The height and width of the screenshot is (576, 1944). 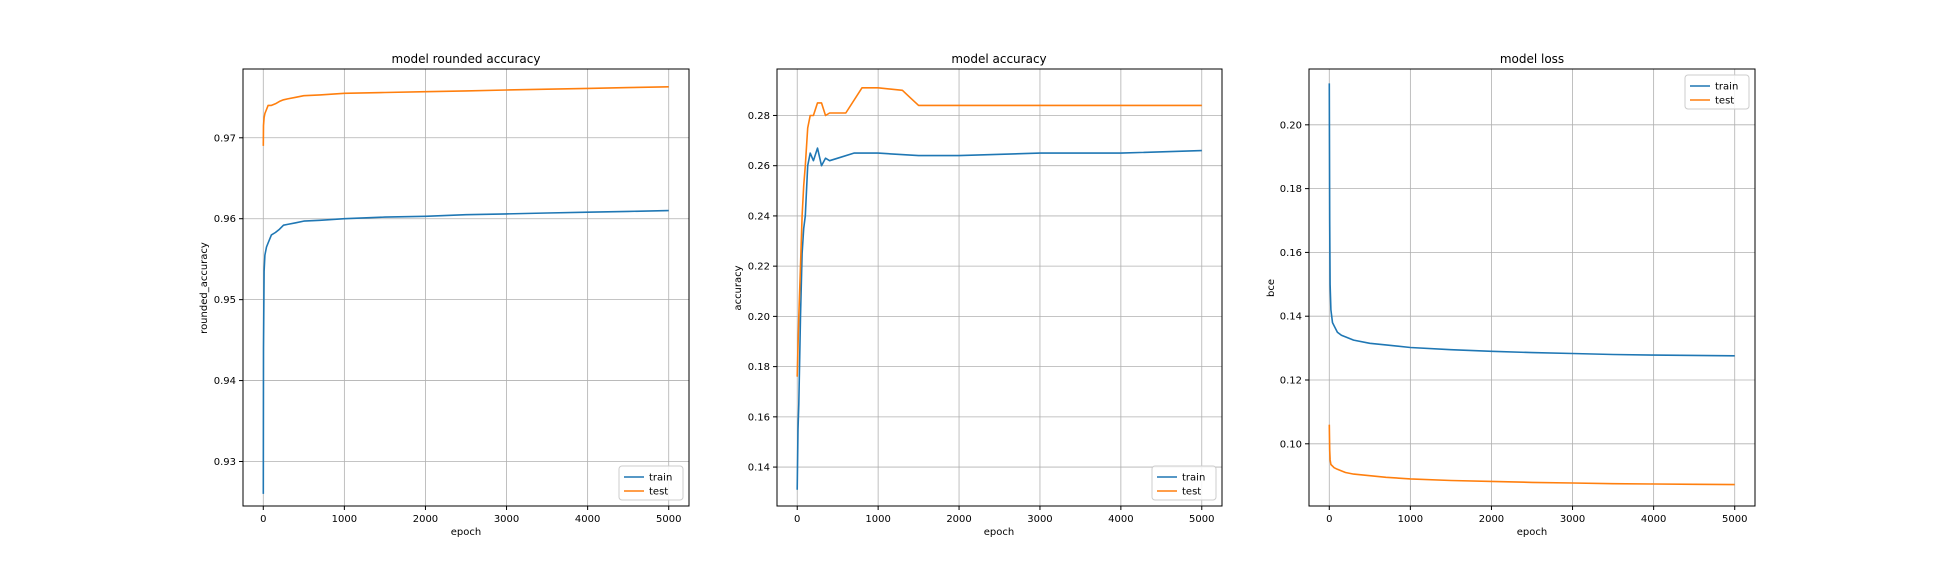 I want to click on chart-title: model loss, so click(x=1532, y=59).